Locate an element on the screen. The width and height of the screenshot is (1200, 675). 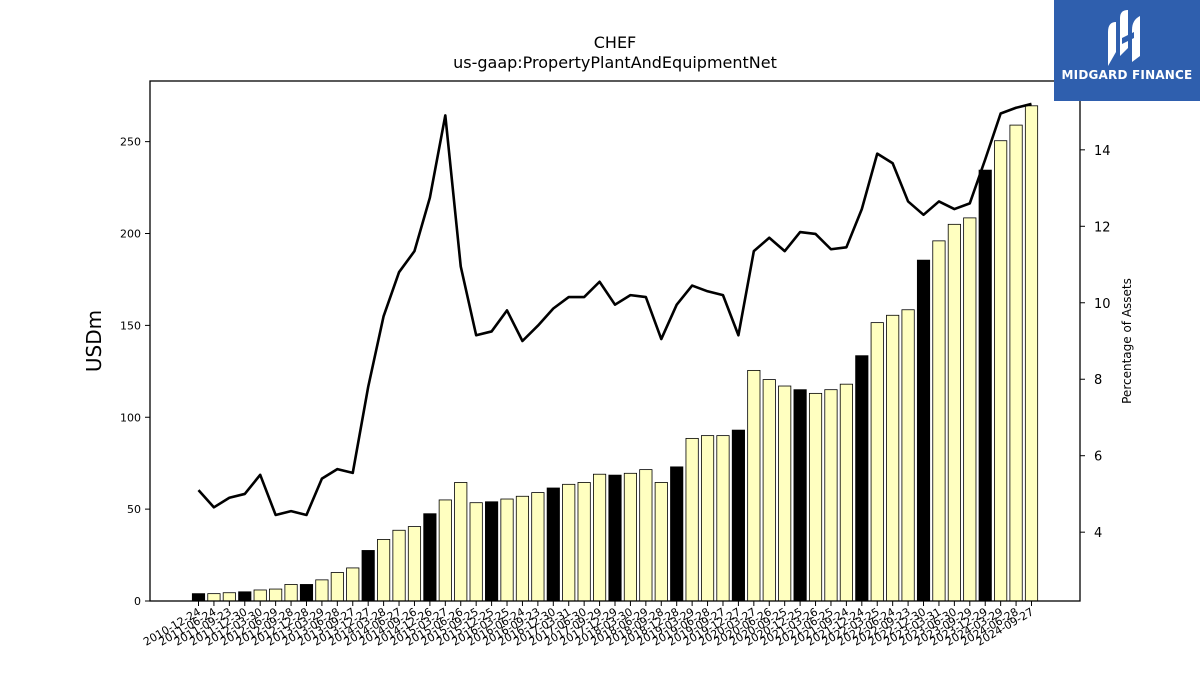
y-tick-label: 200 is located at coordinates (130, 234).